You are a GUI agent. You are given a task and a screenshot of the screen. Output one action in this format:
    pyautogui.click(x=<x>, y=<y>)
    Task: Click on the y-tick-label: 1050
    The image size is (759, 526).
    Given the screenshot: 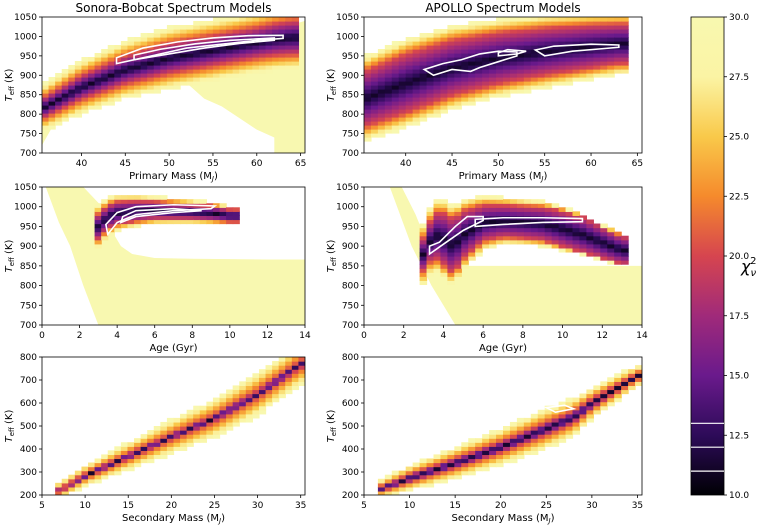 What is the action you would take?
    pyautogui.click(x=347, y=188)
    